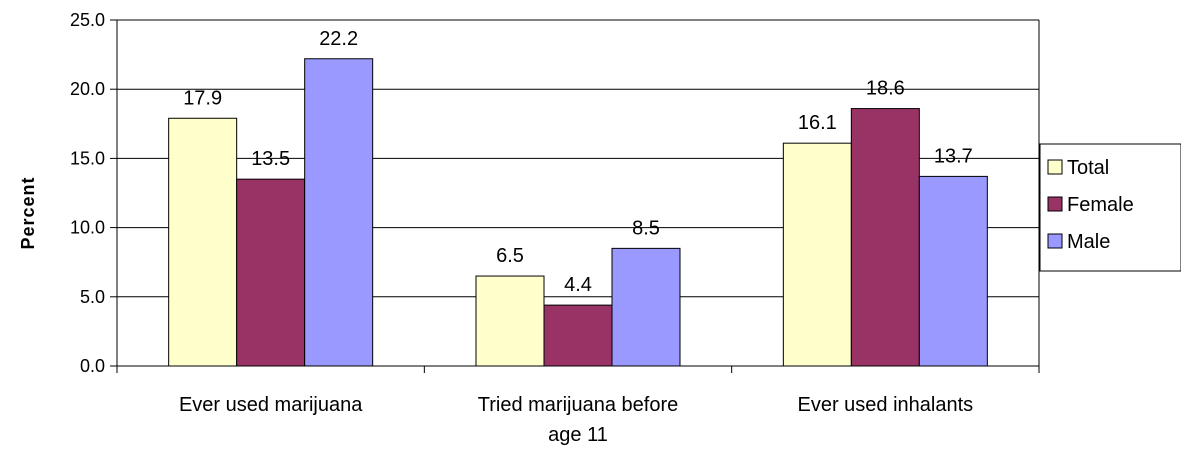  Describe the element at coordinates (270, 159) in the screenshot. I see `data-label: 13.5` at that location.